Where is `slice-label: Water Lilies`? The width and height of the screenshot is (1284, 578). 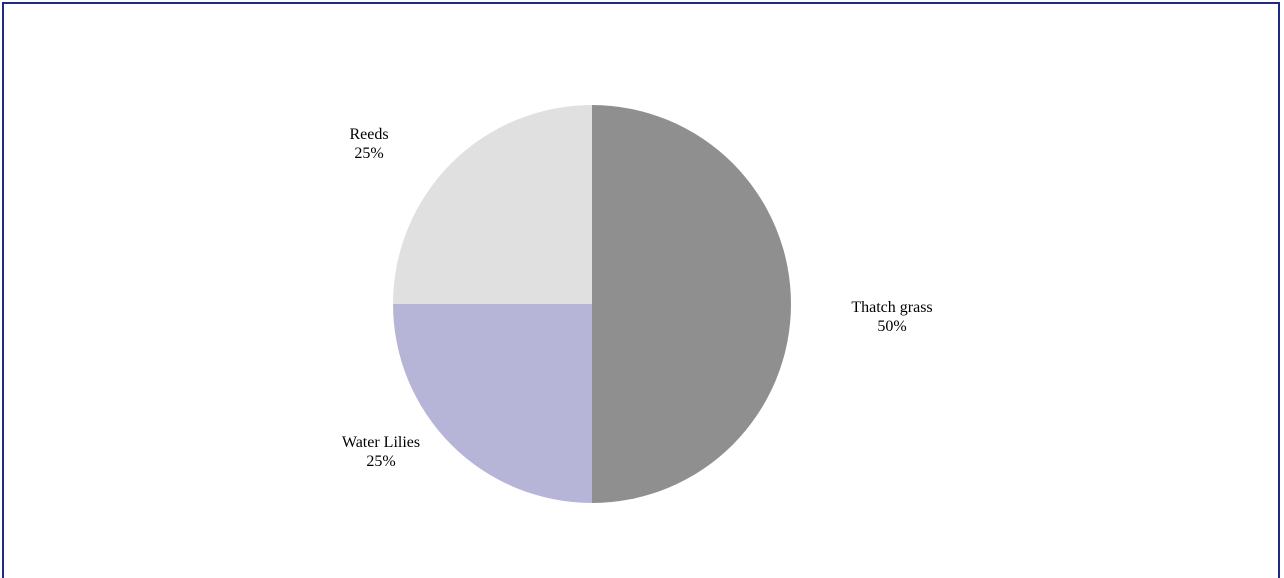
slice-label: Water Lilies is located at coordinates (381, 442).